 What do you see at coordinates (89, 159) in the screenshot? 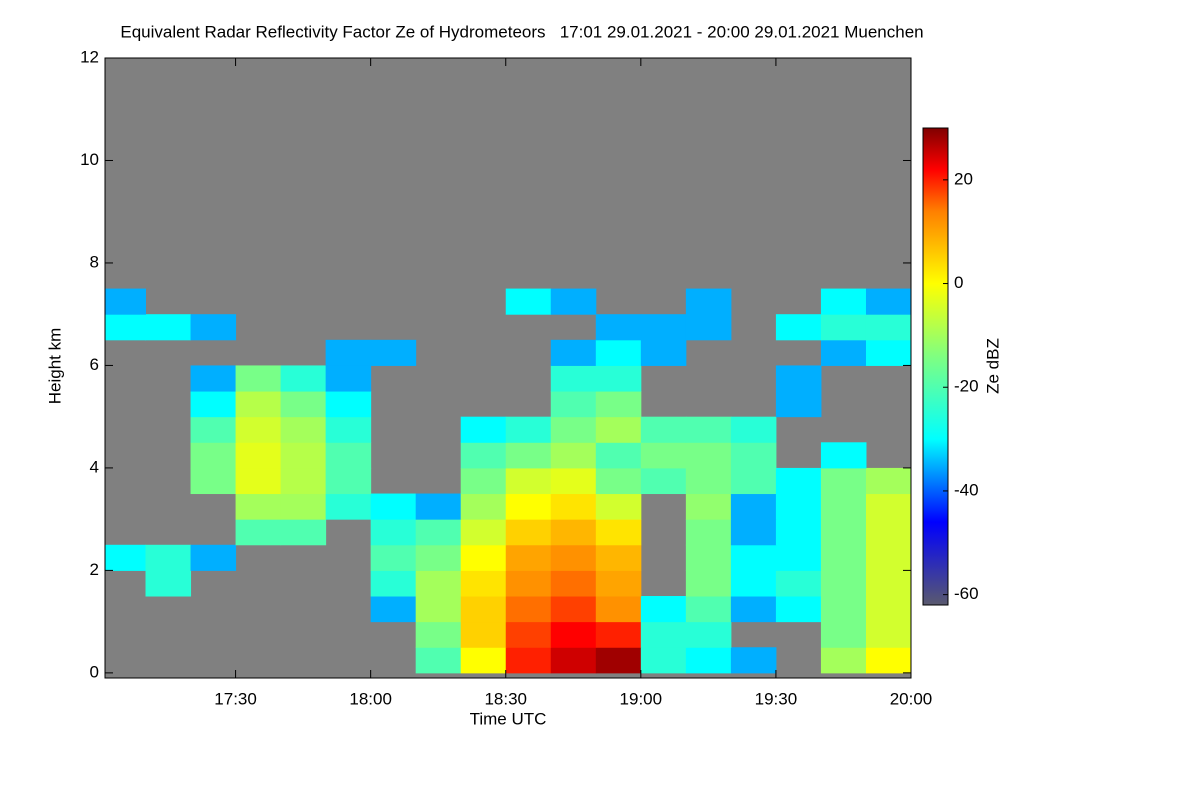
I see `y-tick-label: 10` at bounding box center [89, 159].